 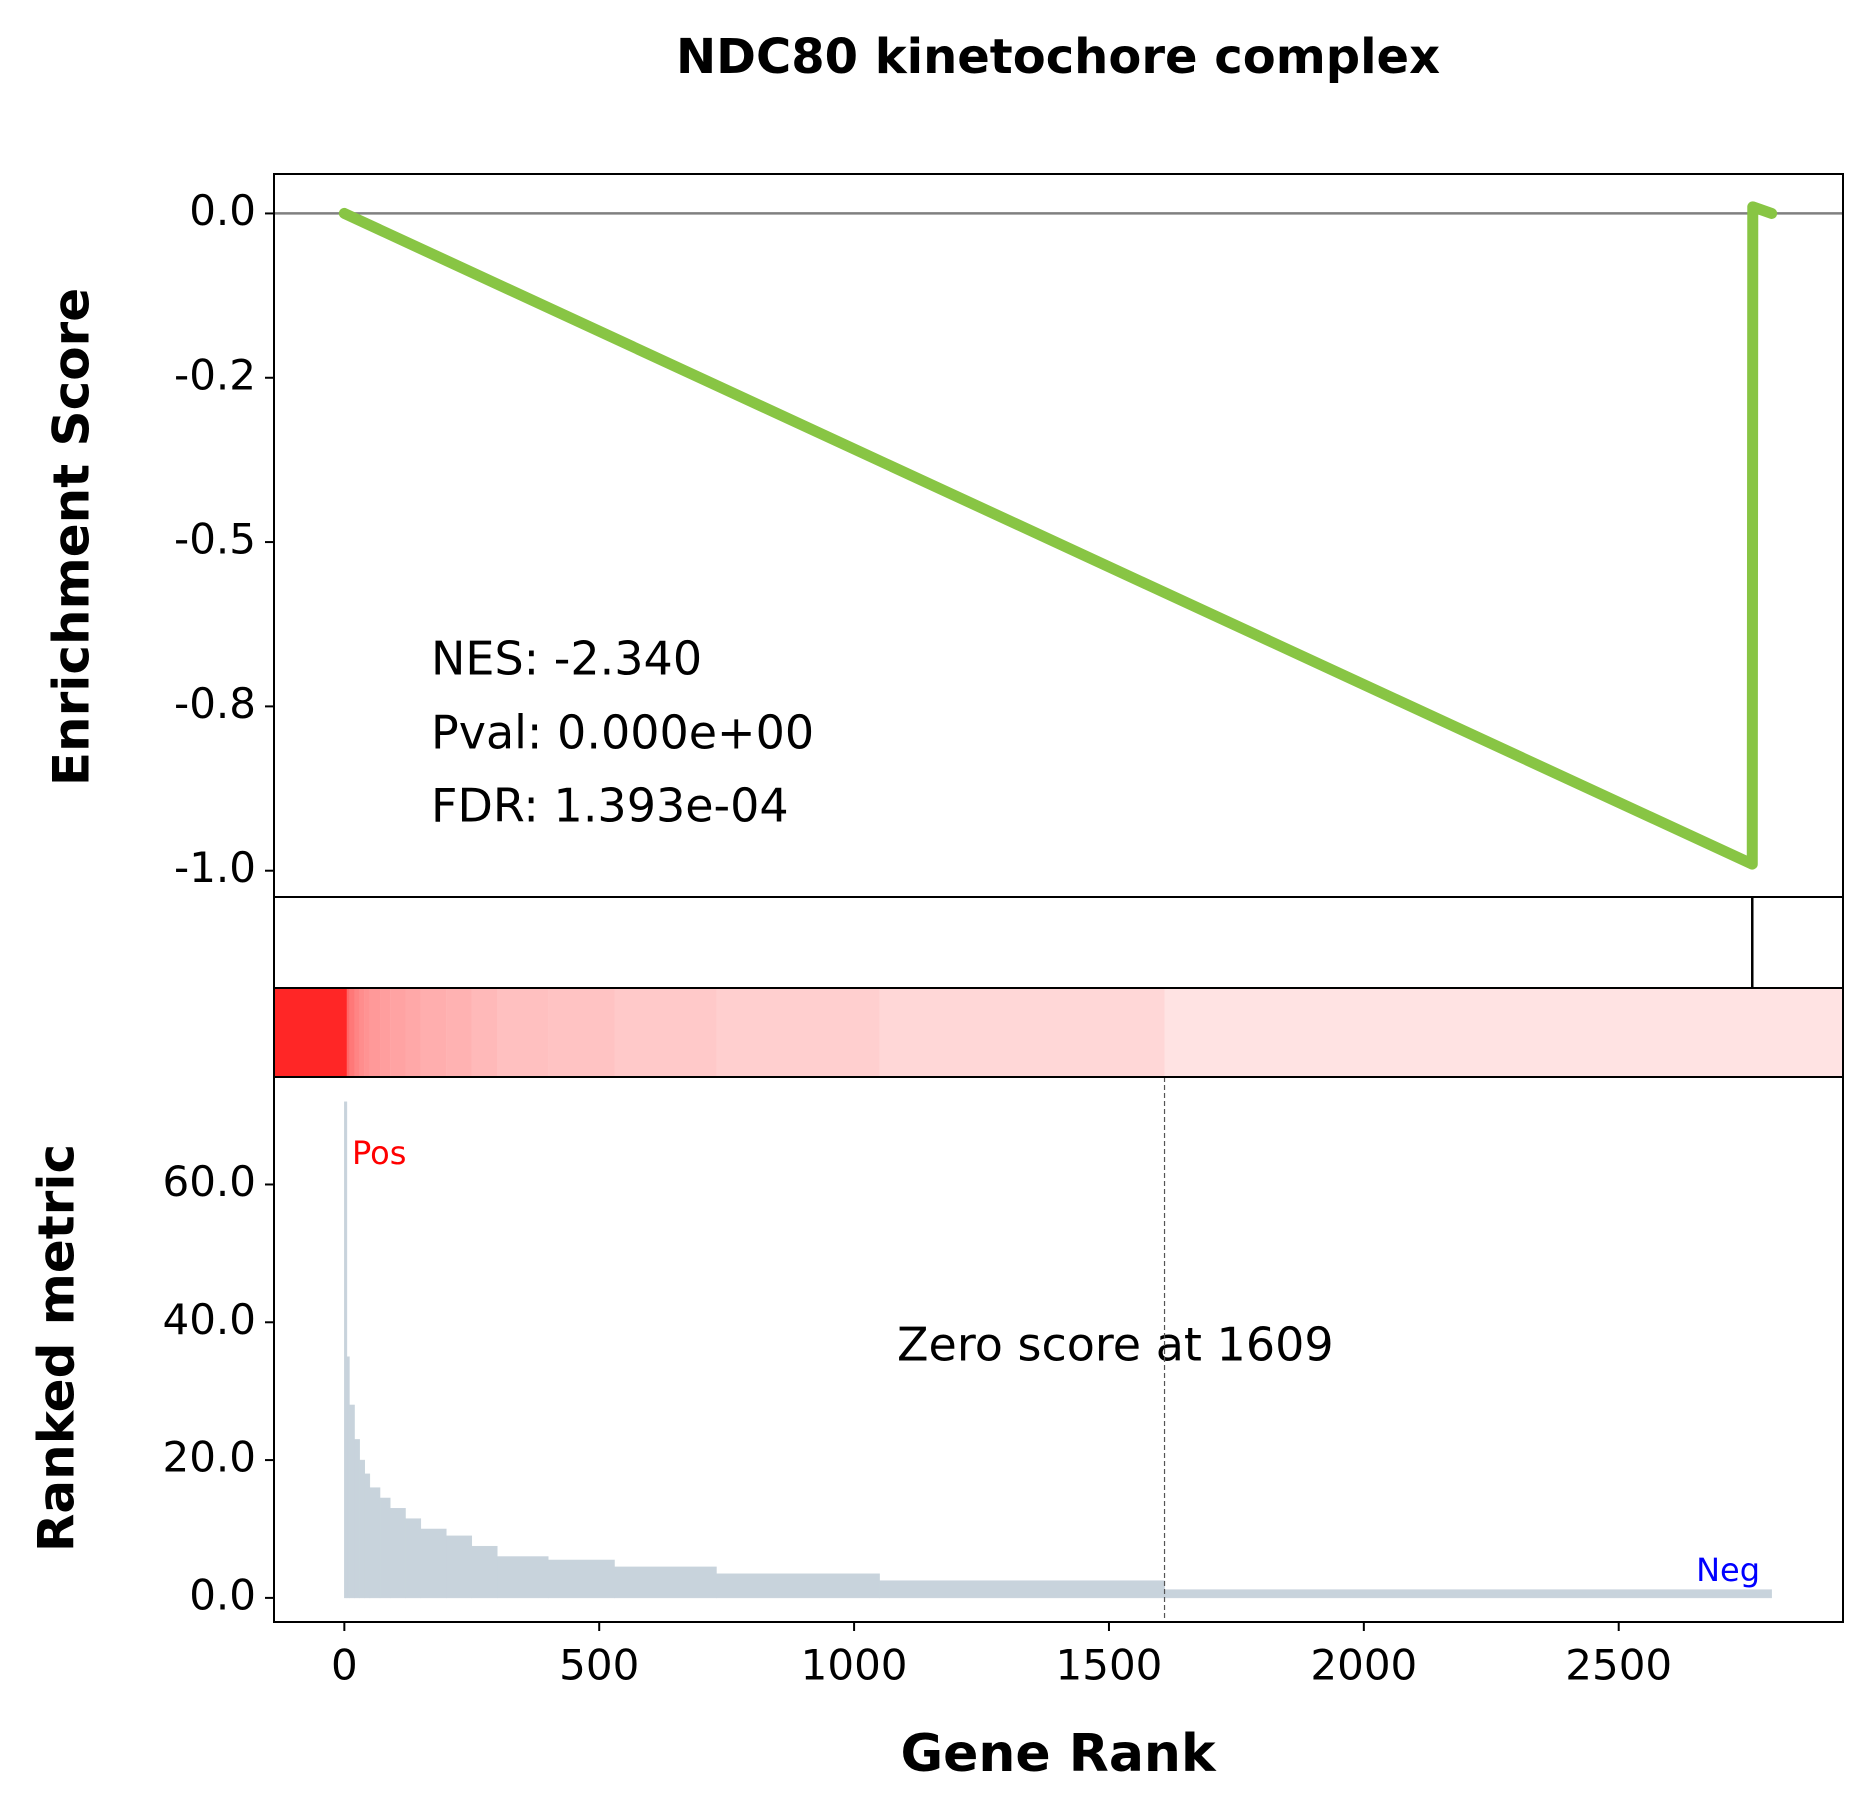 What do you see at coordinates (72, 537) in the screenshot?
I see `y-axis-label: Enrichment Score` at bounding box center [72, 537].